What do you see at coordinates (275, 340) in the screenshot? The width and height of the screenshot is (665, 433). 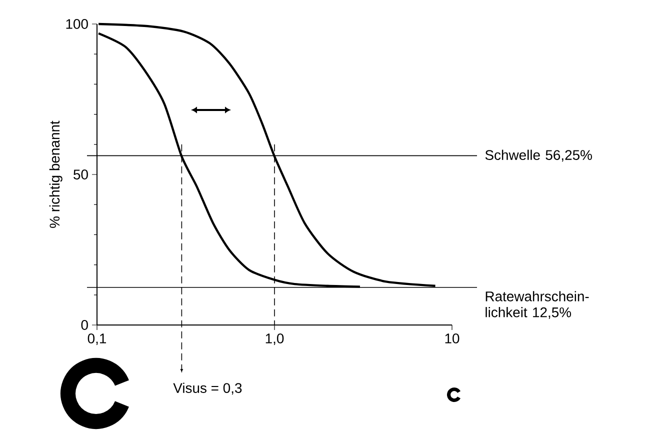 I see `x-tick-label: 1,0` at bounding box center [275, 340].